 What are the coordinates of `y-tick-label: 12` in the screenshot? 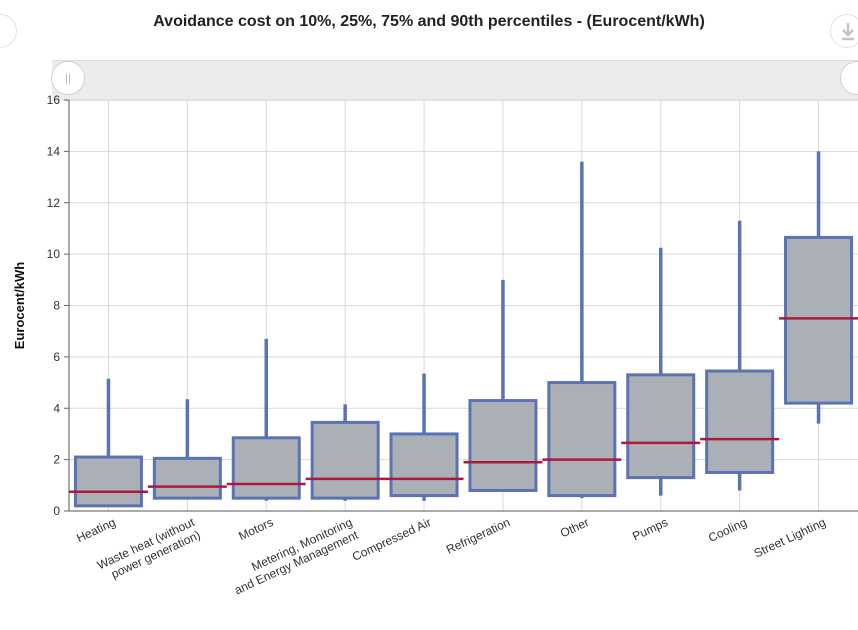 It's located at (54, 203).